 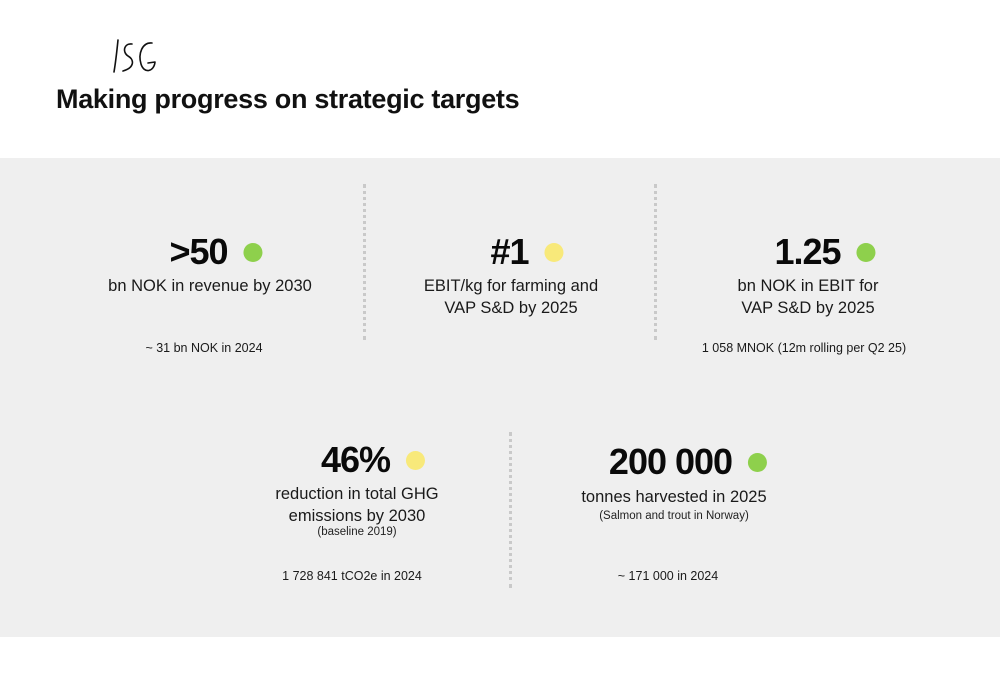 I want to click on description-line: bn NOK in revenue by 2030, so click(x=210, y=286).